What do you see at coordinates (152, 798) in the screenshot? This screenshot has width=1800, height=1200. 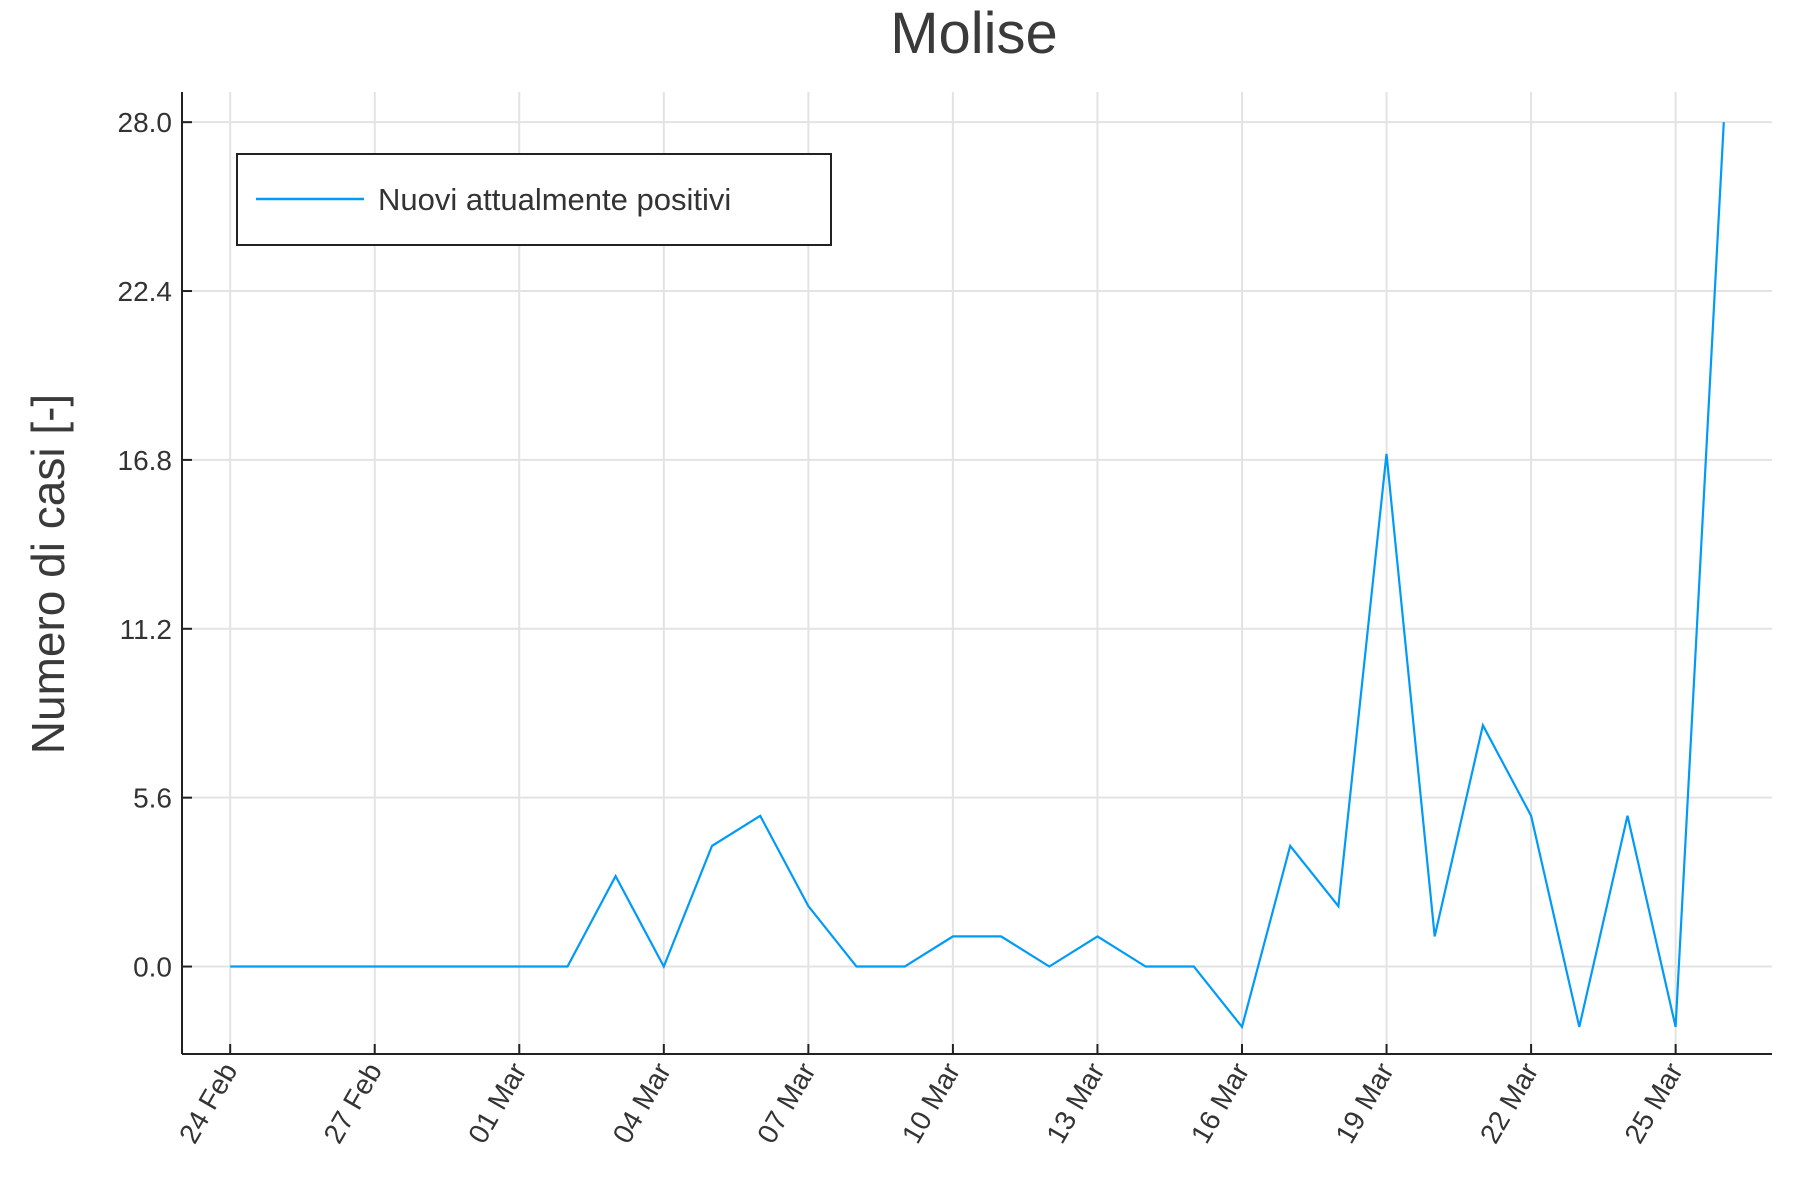 I see `y-tick-label: 5.6` at bounding box center [152, 798].